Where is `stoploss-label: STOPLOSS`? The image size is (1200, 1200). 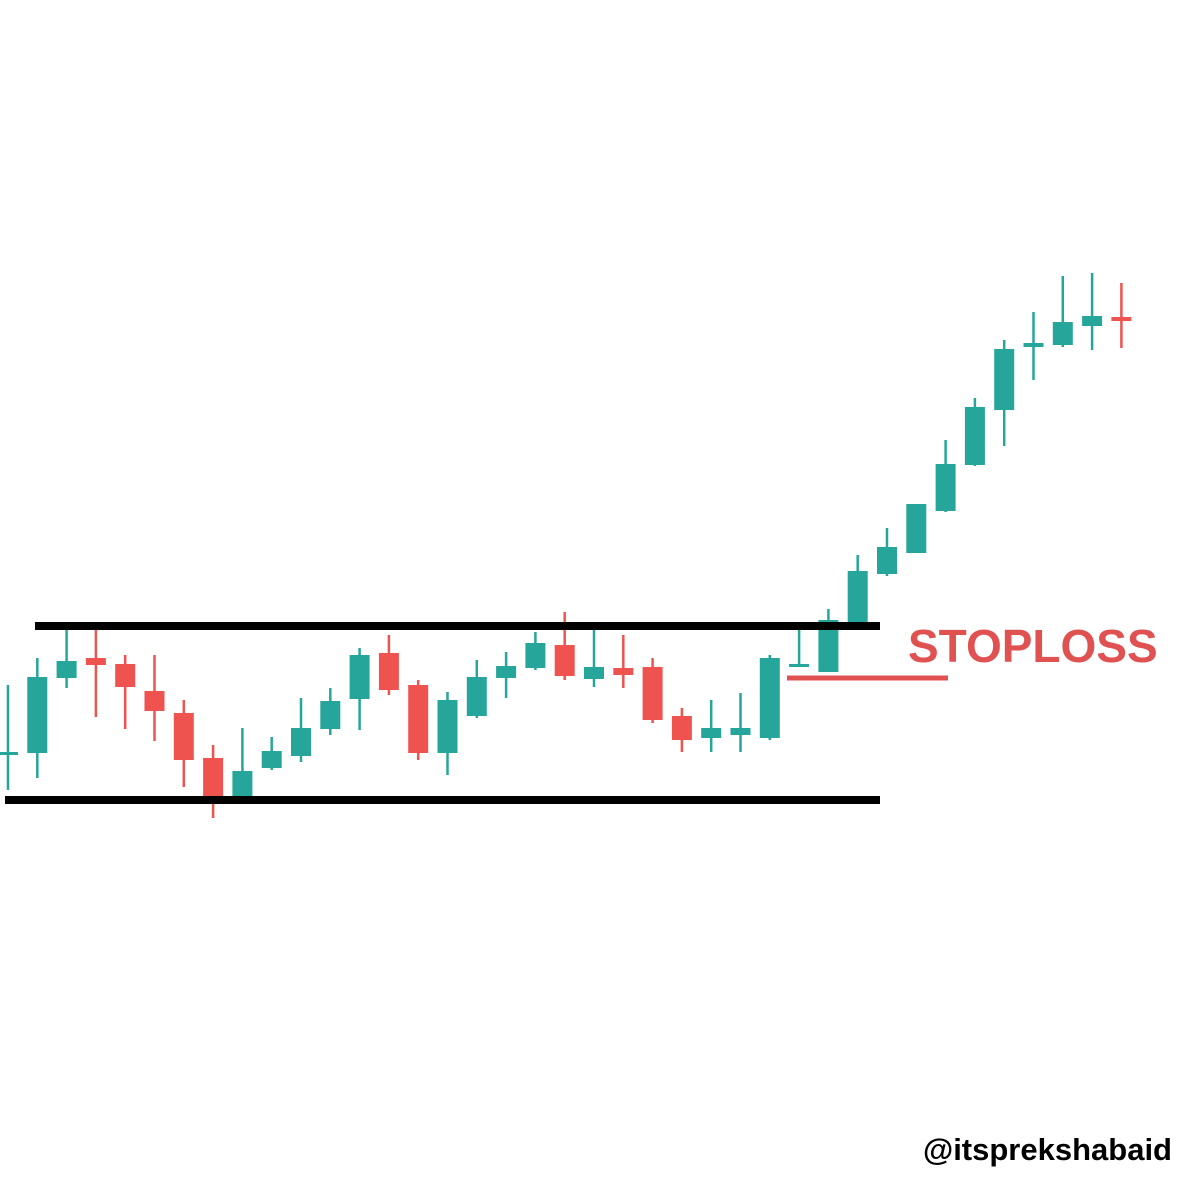 stoploss-label: STOPLOSS is located at coordinates (1033, 646).